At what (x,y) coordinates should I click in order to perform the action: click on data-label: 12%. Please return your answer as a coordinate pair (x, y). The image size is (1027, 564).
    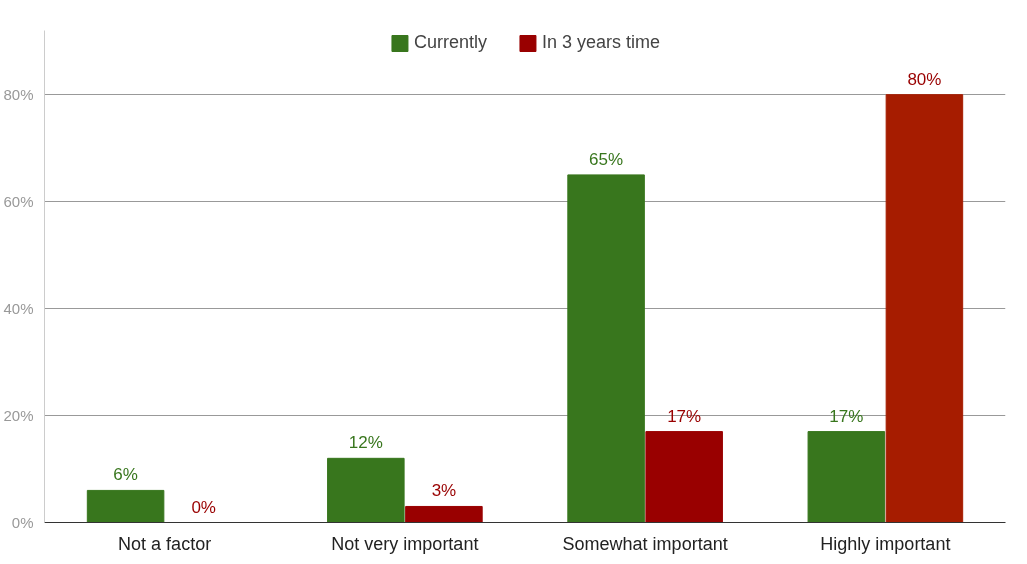
    Looking at the image, I should click on (365, 443).